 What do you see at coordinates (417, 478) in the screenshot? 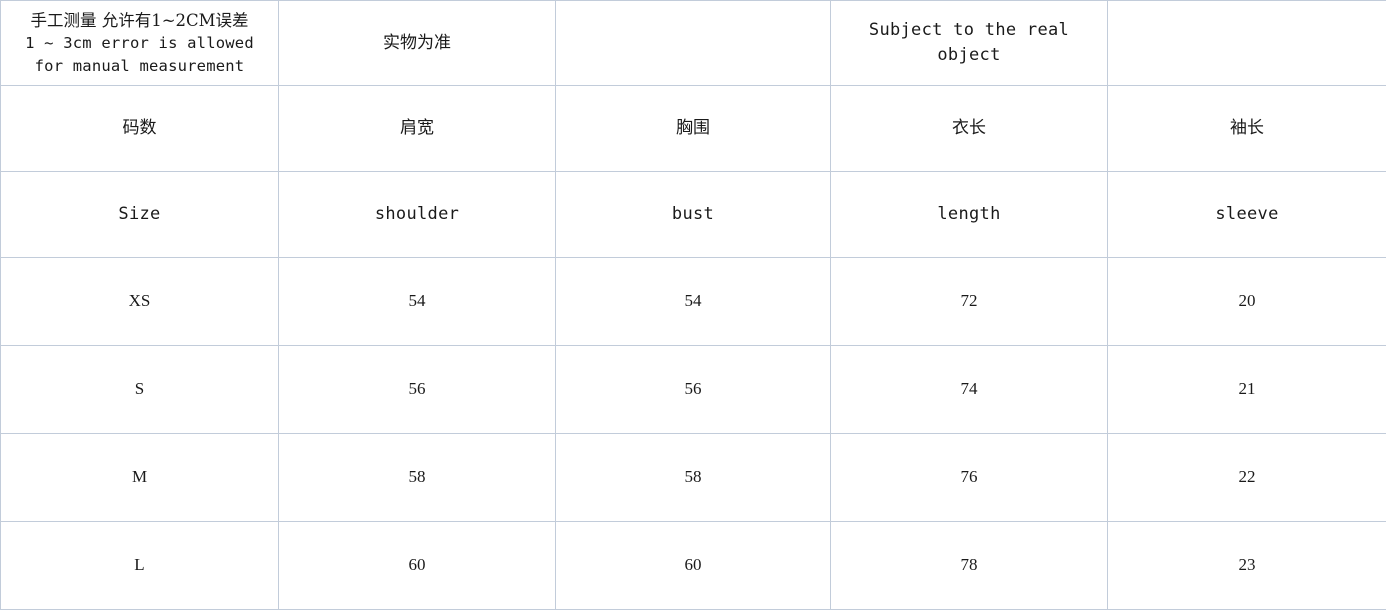
I see `cell-shoulder: 58` at bounding box center [417, 478].